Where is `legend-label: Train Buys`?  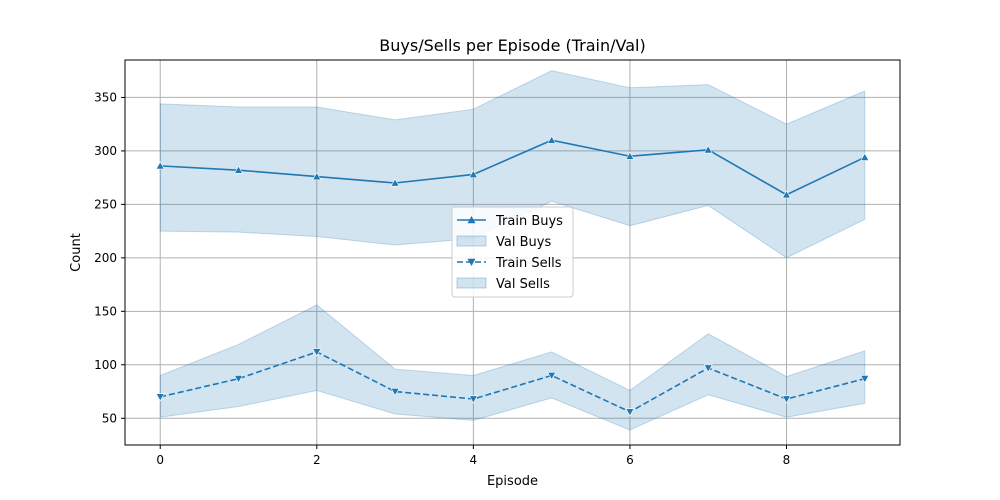 legend-label: Train Buys is located at coordinates (529, 221).